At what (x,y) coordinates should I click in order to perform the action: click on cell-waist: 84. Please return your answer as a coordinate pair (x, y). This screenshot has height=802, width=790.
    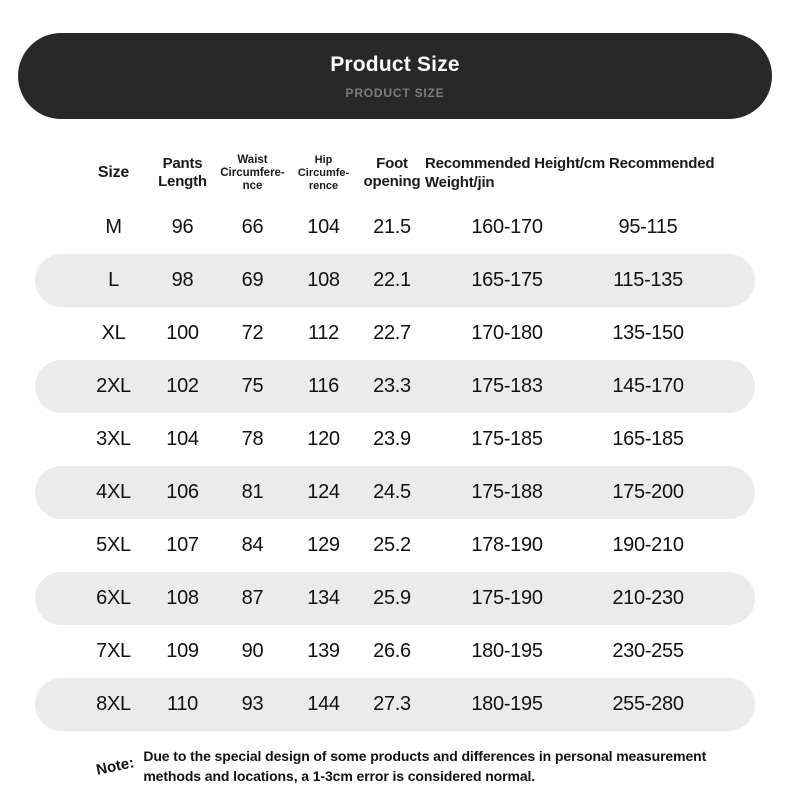
    Looking at the image, I should click on (252, 545).